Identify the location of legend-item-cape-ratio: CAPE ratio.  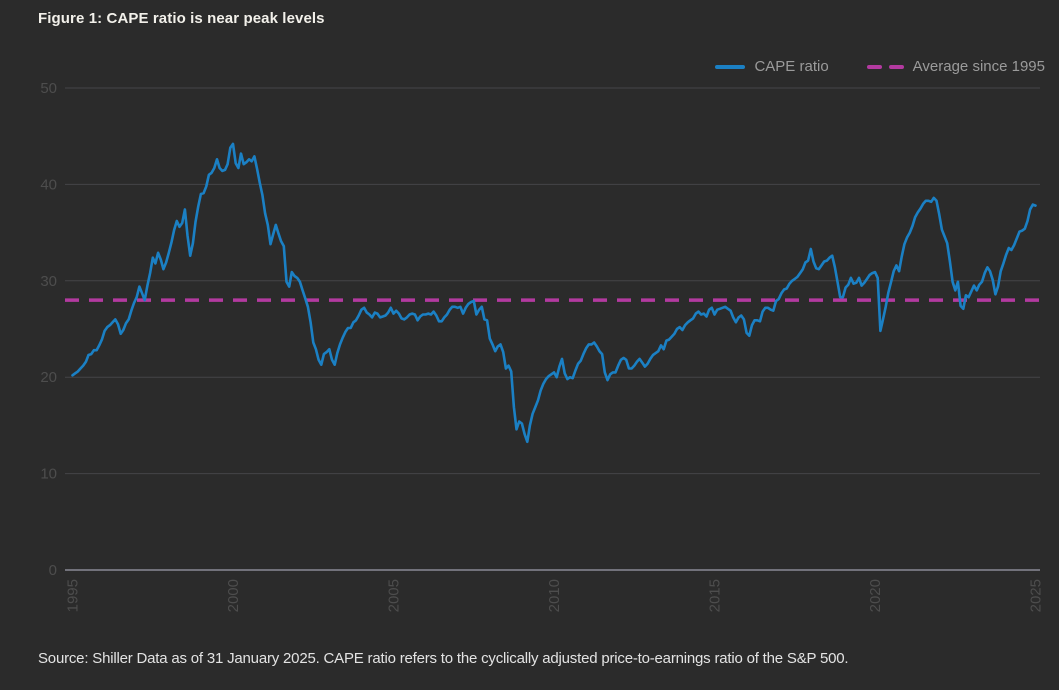
(772, 66).